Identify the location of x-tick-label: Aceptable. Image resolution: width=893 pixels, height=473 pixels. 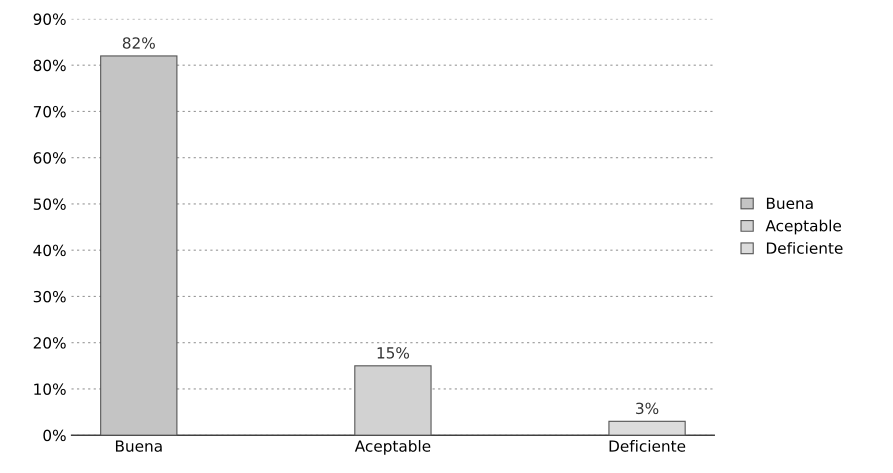
(392, 447).